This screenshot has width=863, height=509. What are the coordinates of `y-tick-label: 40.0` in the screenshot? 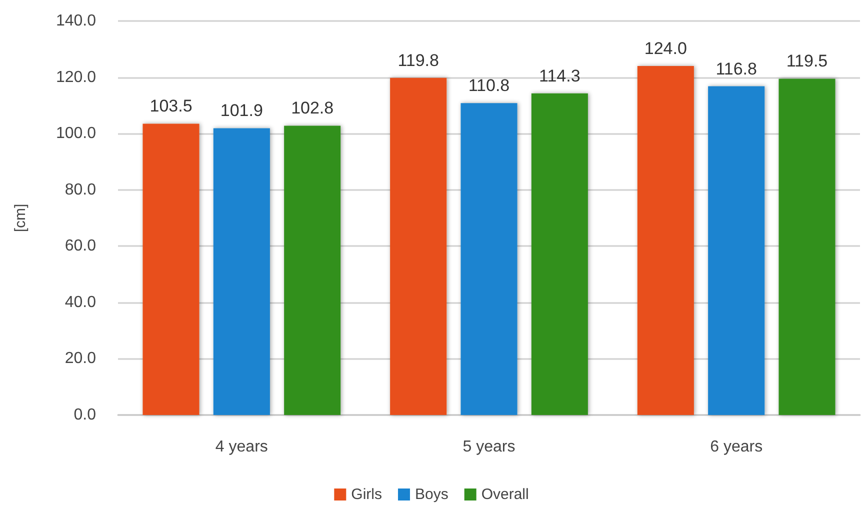 It's located at (80, 302).